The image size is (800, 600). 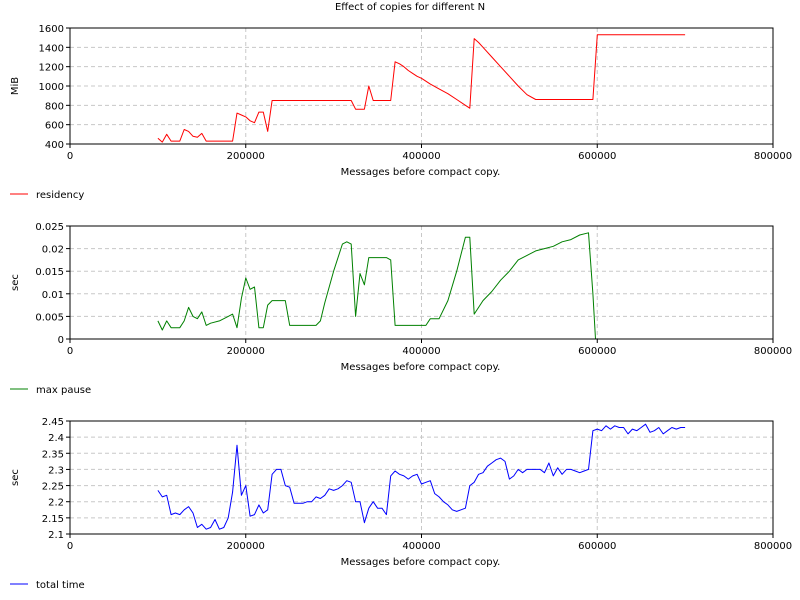 I want to click on y-tick-label: 1600, so click(x=51, y=29).